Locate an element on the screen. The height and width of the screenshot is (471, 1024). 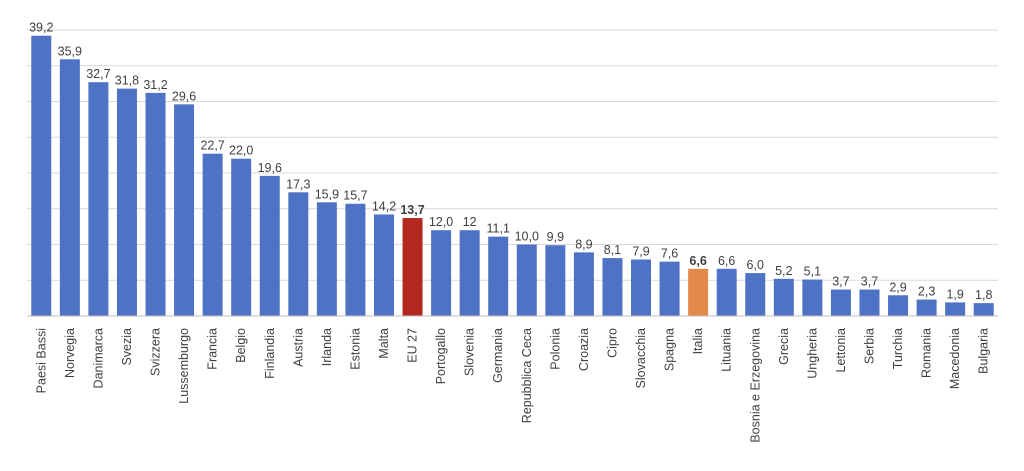
category-label-irlanda: Irlanda is located at coordinates (327, 347).